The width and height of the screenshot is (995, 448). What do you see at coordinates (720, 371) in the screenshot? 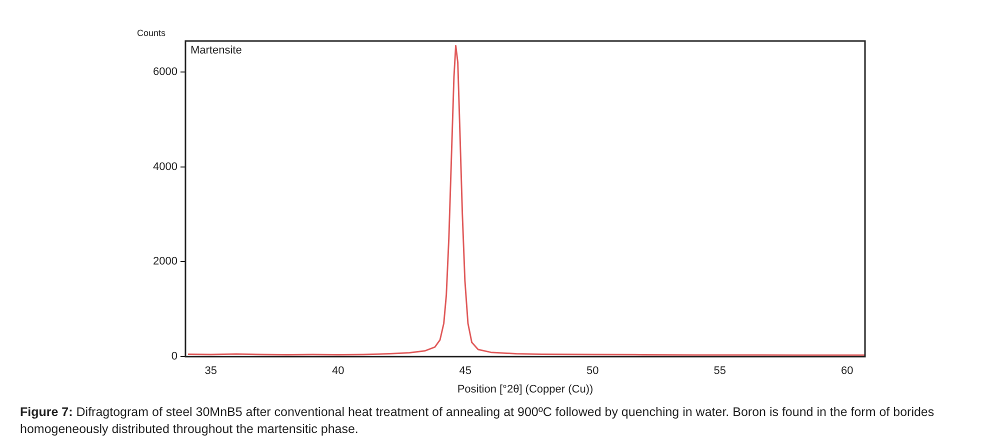
I see `x-tick-label: 55` at bounding box center [720, 371].